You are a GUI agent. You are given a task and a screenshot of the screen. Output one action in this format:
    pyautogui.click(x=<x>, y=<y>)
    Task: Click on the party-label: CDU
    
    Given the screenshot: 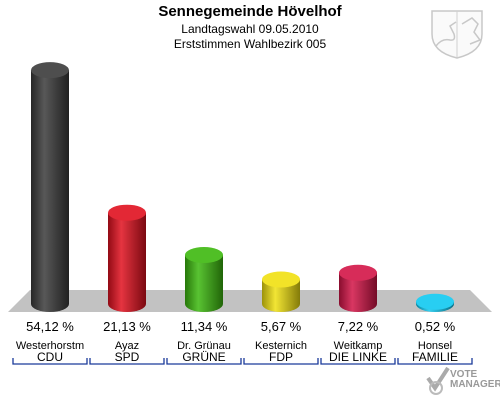 What is the action you would take?
    pyautogui.click(x=50, y=357)
    